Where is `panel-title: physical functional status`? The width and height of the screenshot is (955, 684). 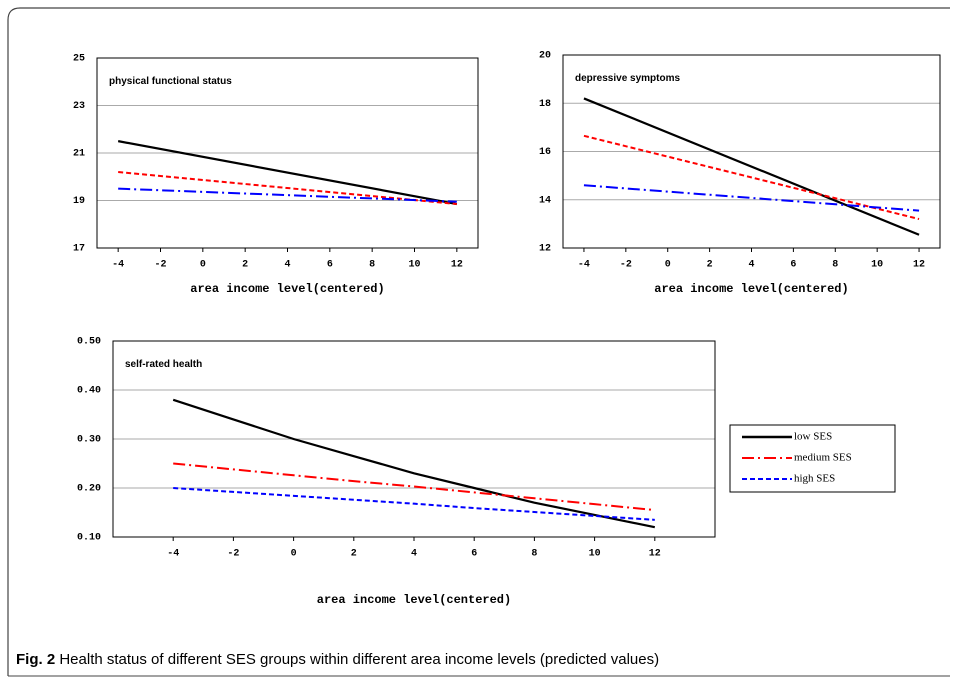
panel-title: physical functional status is located at coordinates (170, 81).